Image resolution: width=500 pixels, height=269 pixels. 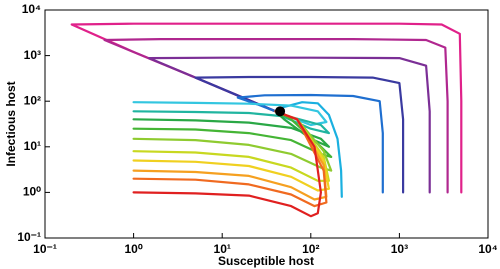 What do you see at coordinates (310, 249) in the screenshot?
I see `x-tick-label: 10²` at bounding box center [310, 249].